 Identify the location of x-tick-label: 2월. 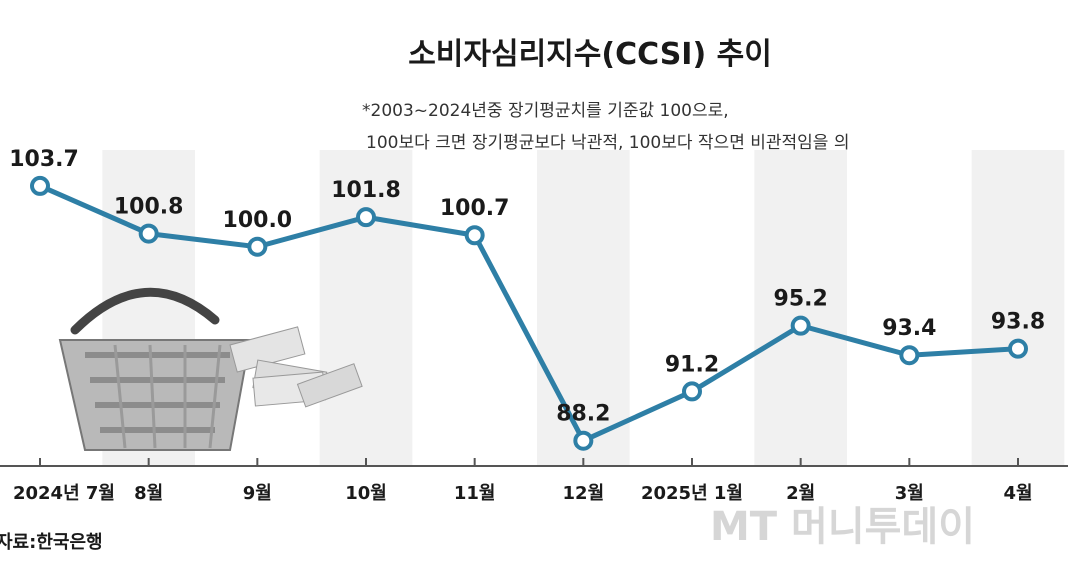
(800, 493).